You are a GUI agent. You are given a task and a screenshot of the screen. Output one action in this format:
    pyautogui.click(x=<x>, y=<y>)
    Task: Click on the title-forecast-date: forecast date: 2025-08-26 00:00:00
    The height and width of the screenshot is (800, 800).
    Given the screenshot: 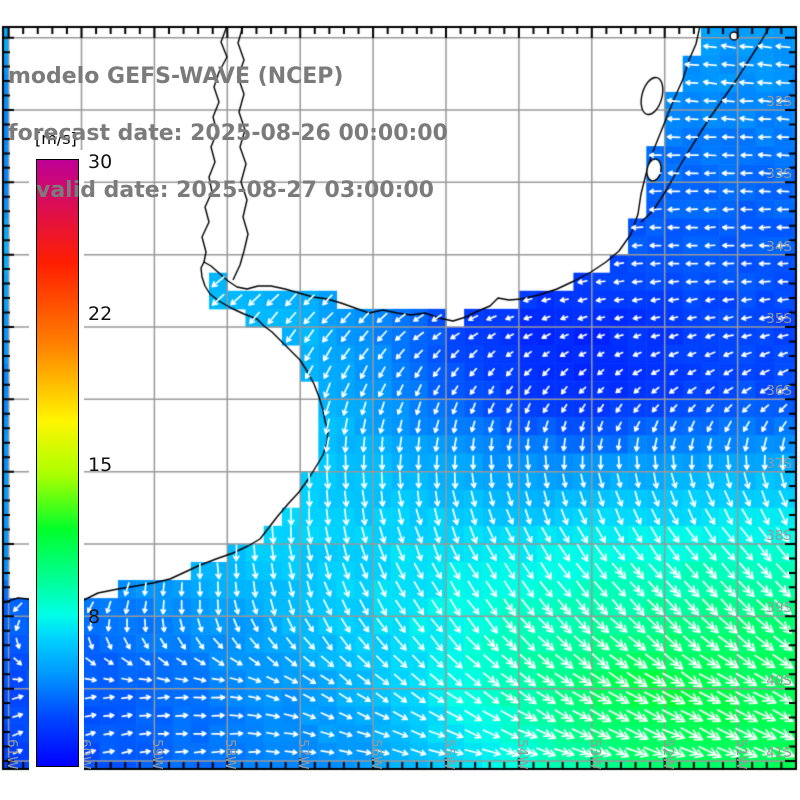 What is the action you would take?
    pyautogui.click(x=228, y=133)
    